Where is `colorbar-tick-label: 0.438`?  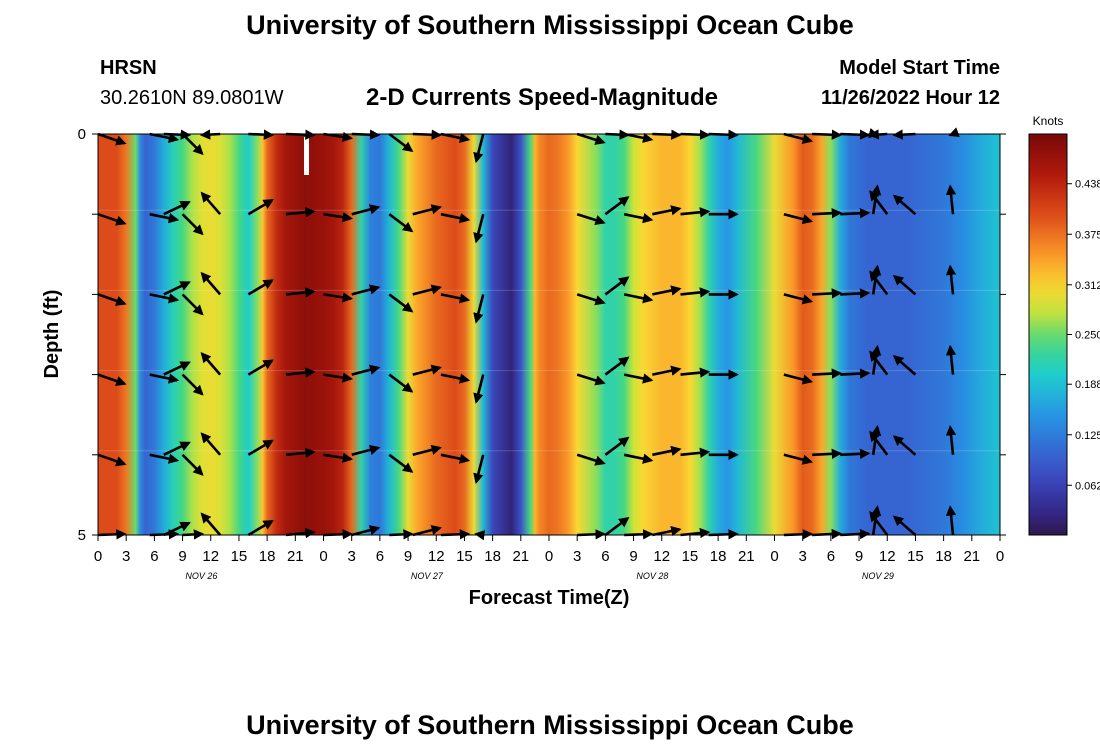 colorbar-tick-label: 0.438 is located at coordinates (1087, 185).